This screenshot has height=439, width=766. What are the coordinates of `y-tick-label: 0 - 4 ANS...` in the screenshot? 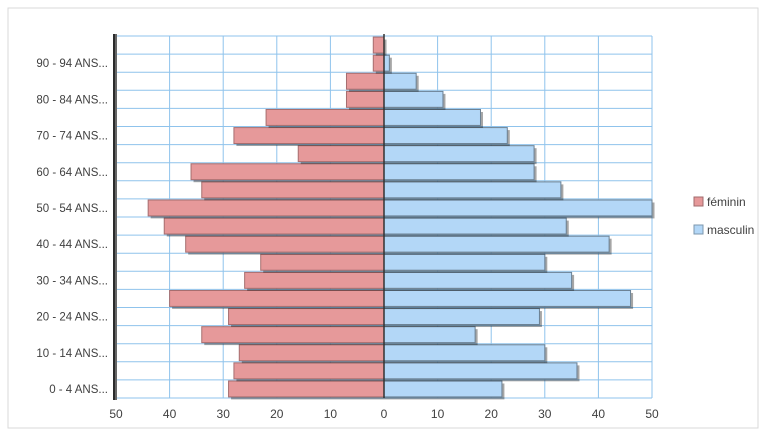 It's located at (78, 390).